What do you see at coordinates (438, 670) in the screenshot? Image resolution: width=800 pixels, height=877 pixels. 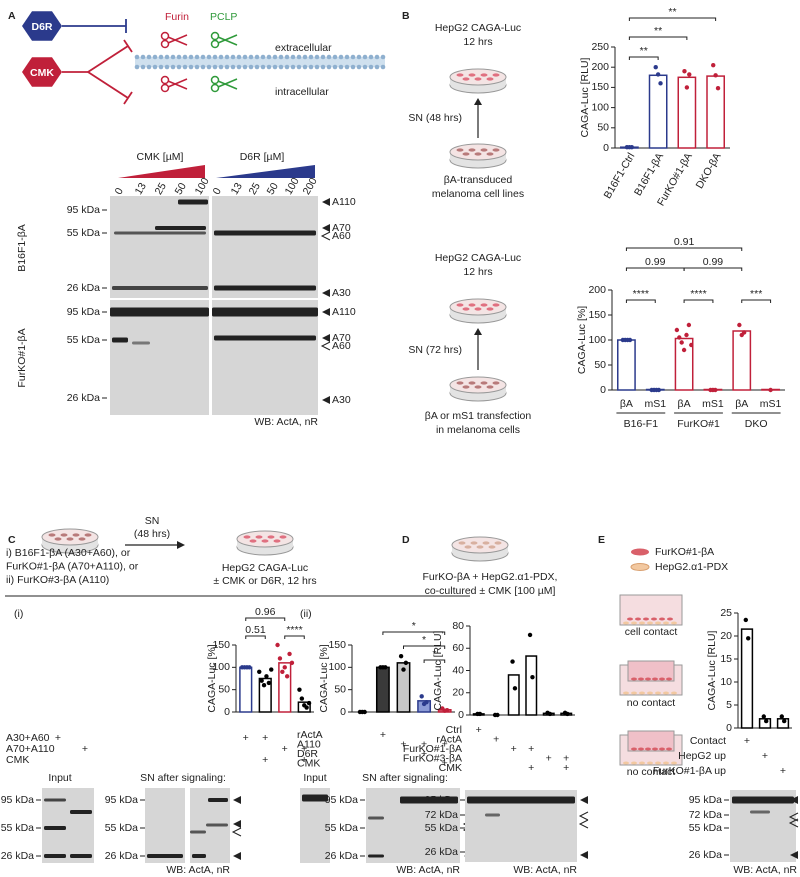 I see `y-axis-title: CAGA-Luc [RLU]` at bounding box center [438, 670].